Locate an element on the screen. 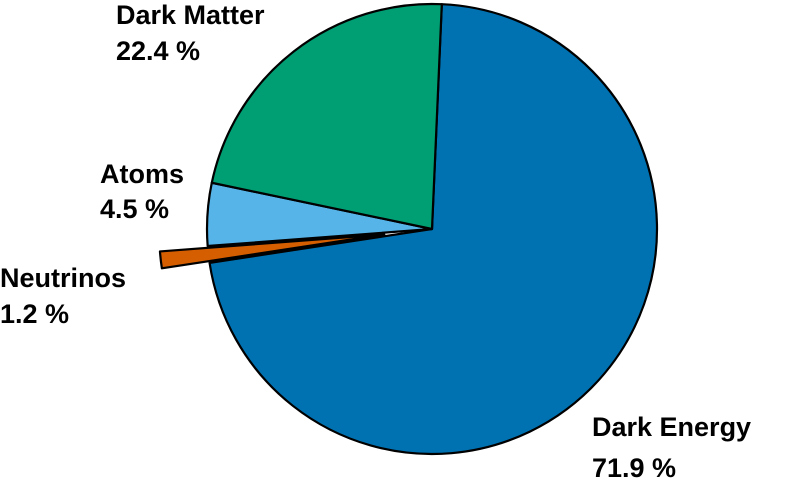 The width and height of the screenshot is (790, 480). slice-label-atoms: Atoms is located at coordinates (142, 174).